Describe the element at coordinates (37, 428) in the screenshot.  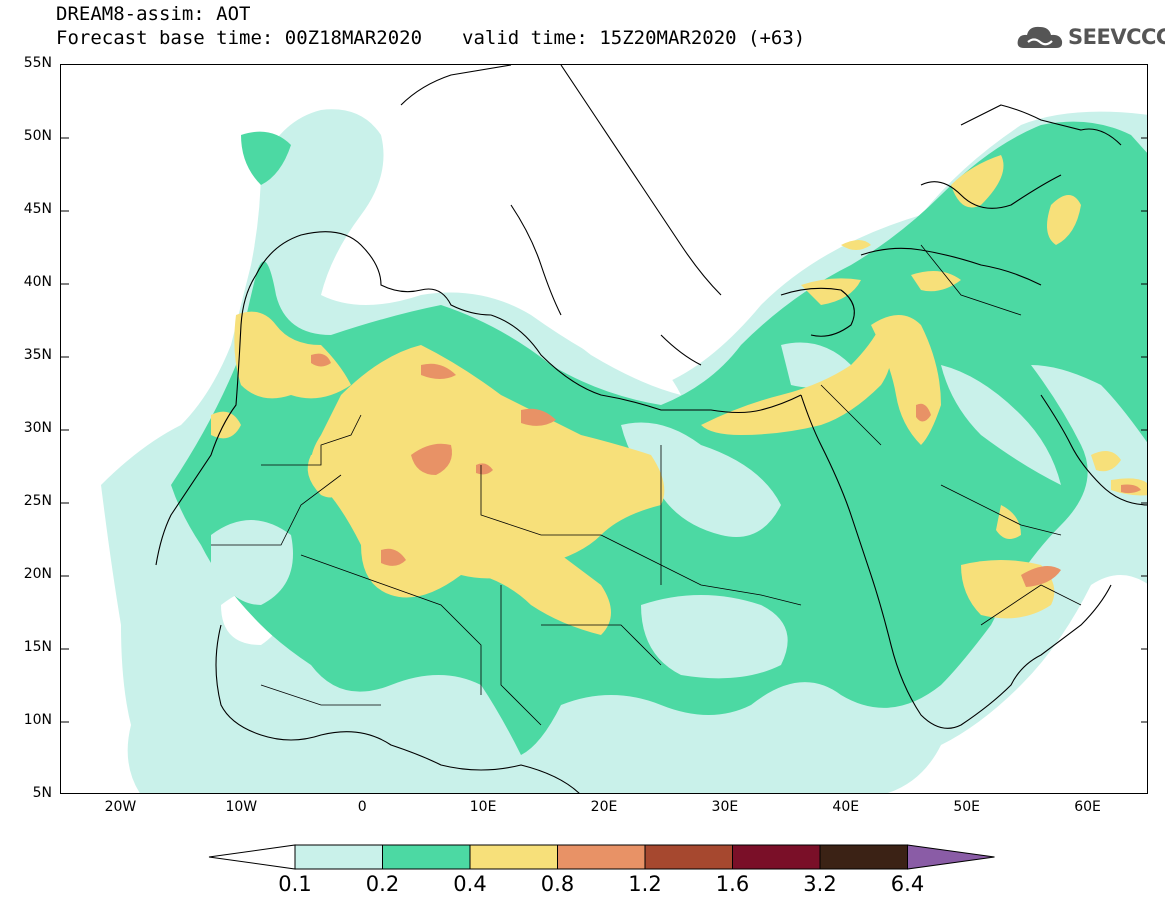
I see `lat-label: 30N` at that location.